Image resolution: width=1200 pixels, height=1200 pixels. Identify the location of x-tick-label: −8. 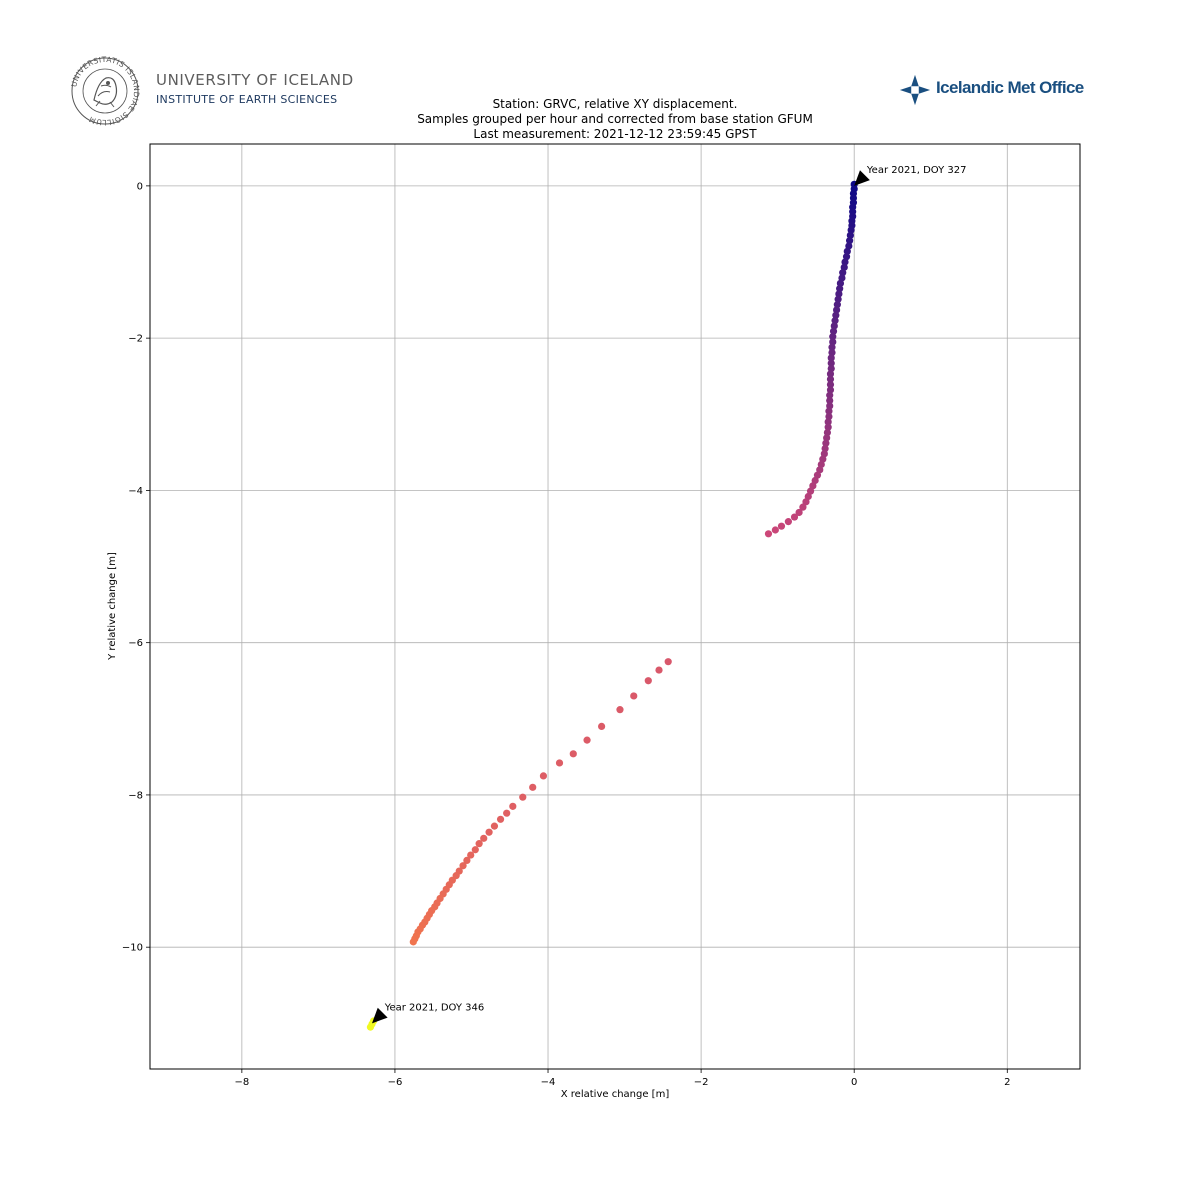
(241, 1082).